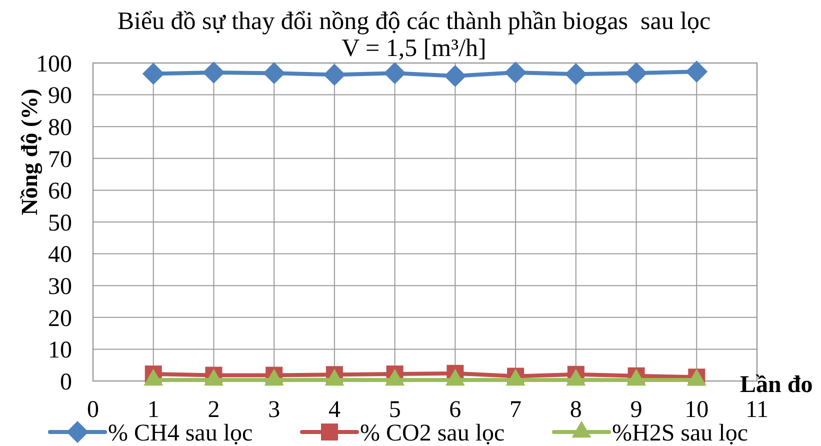 Image resolution: width=821 pixels, height=446 pixels. Describe the element at coordinates (60, 287) in the screenshot. I see `y-tick-label: 30` at that location.